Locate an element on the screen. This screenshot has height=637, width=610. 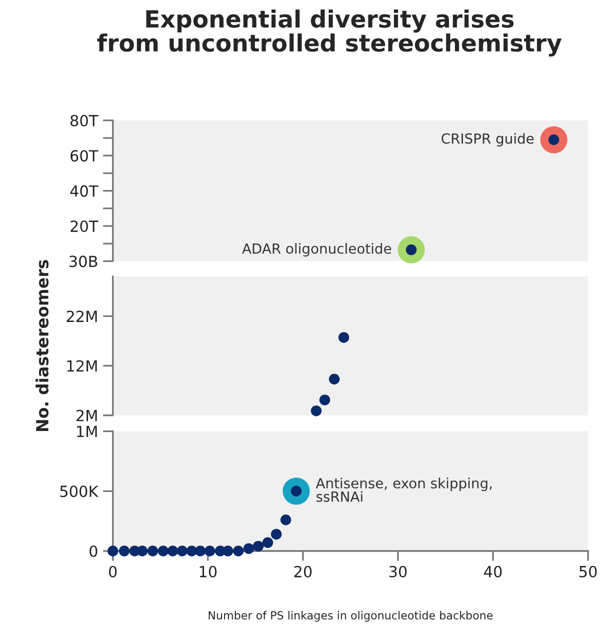
y-tick-label: 0 is located at coordinates (94, 551).